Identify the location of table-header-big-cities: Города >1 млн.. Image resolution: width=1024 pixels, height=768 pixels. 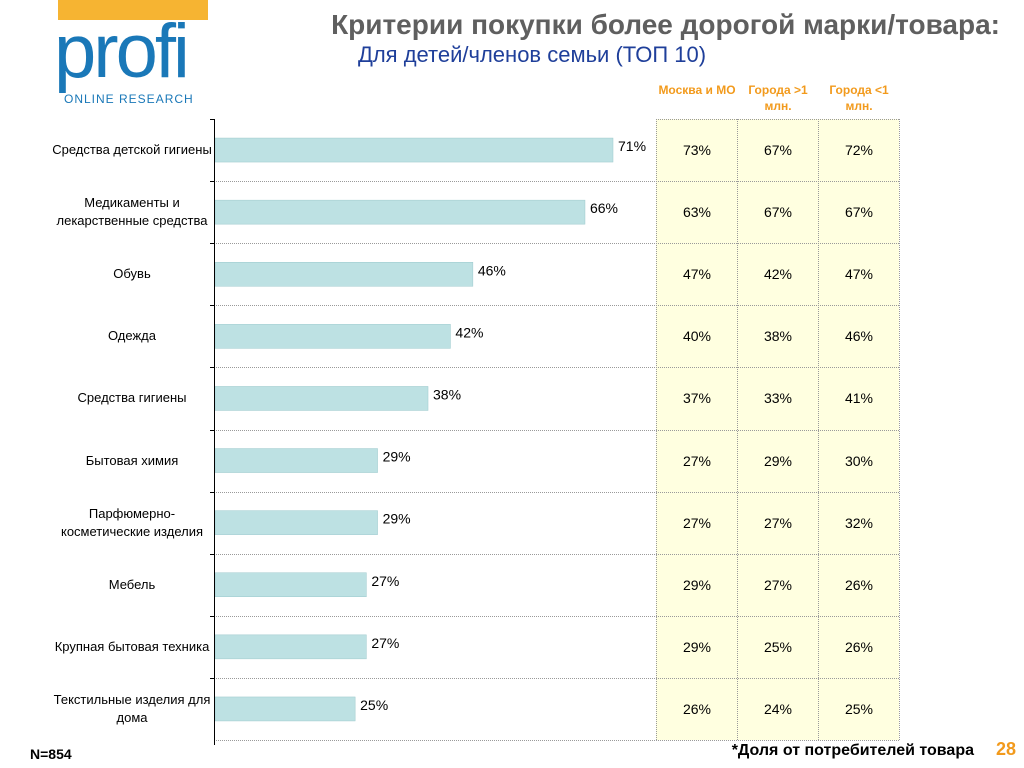
(778, 98).